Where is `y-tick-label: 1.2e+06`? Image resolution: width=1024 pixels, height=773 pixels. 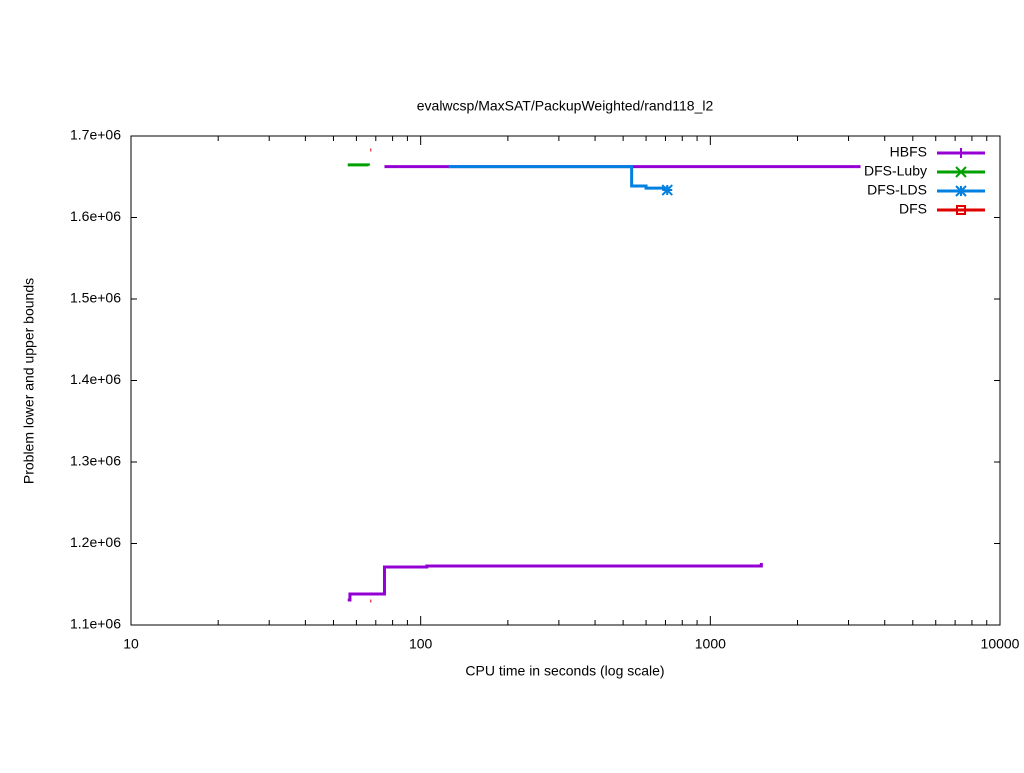 y-tick-label: 1.2e+06 is located at coordinates (95, 542).